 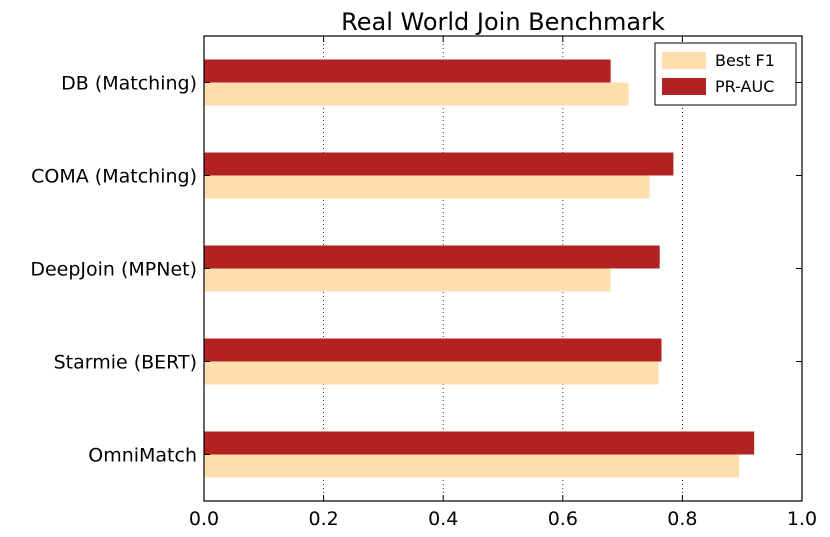 I want to click on legend: Best F1 PR-AUC, so click(x=725, y=74).